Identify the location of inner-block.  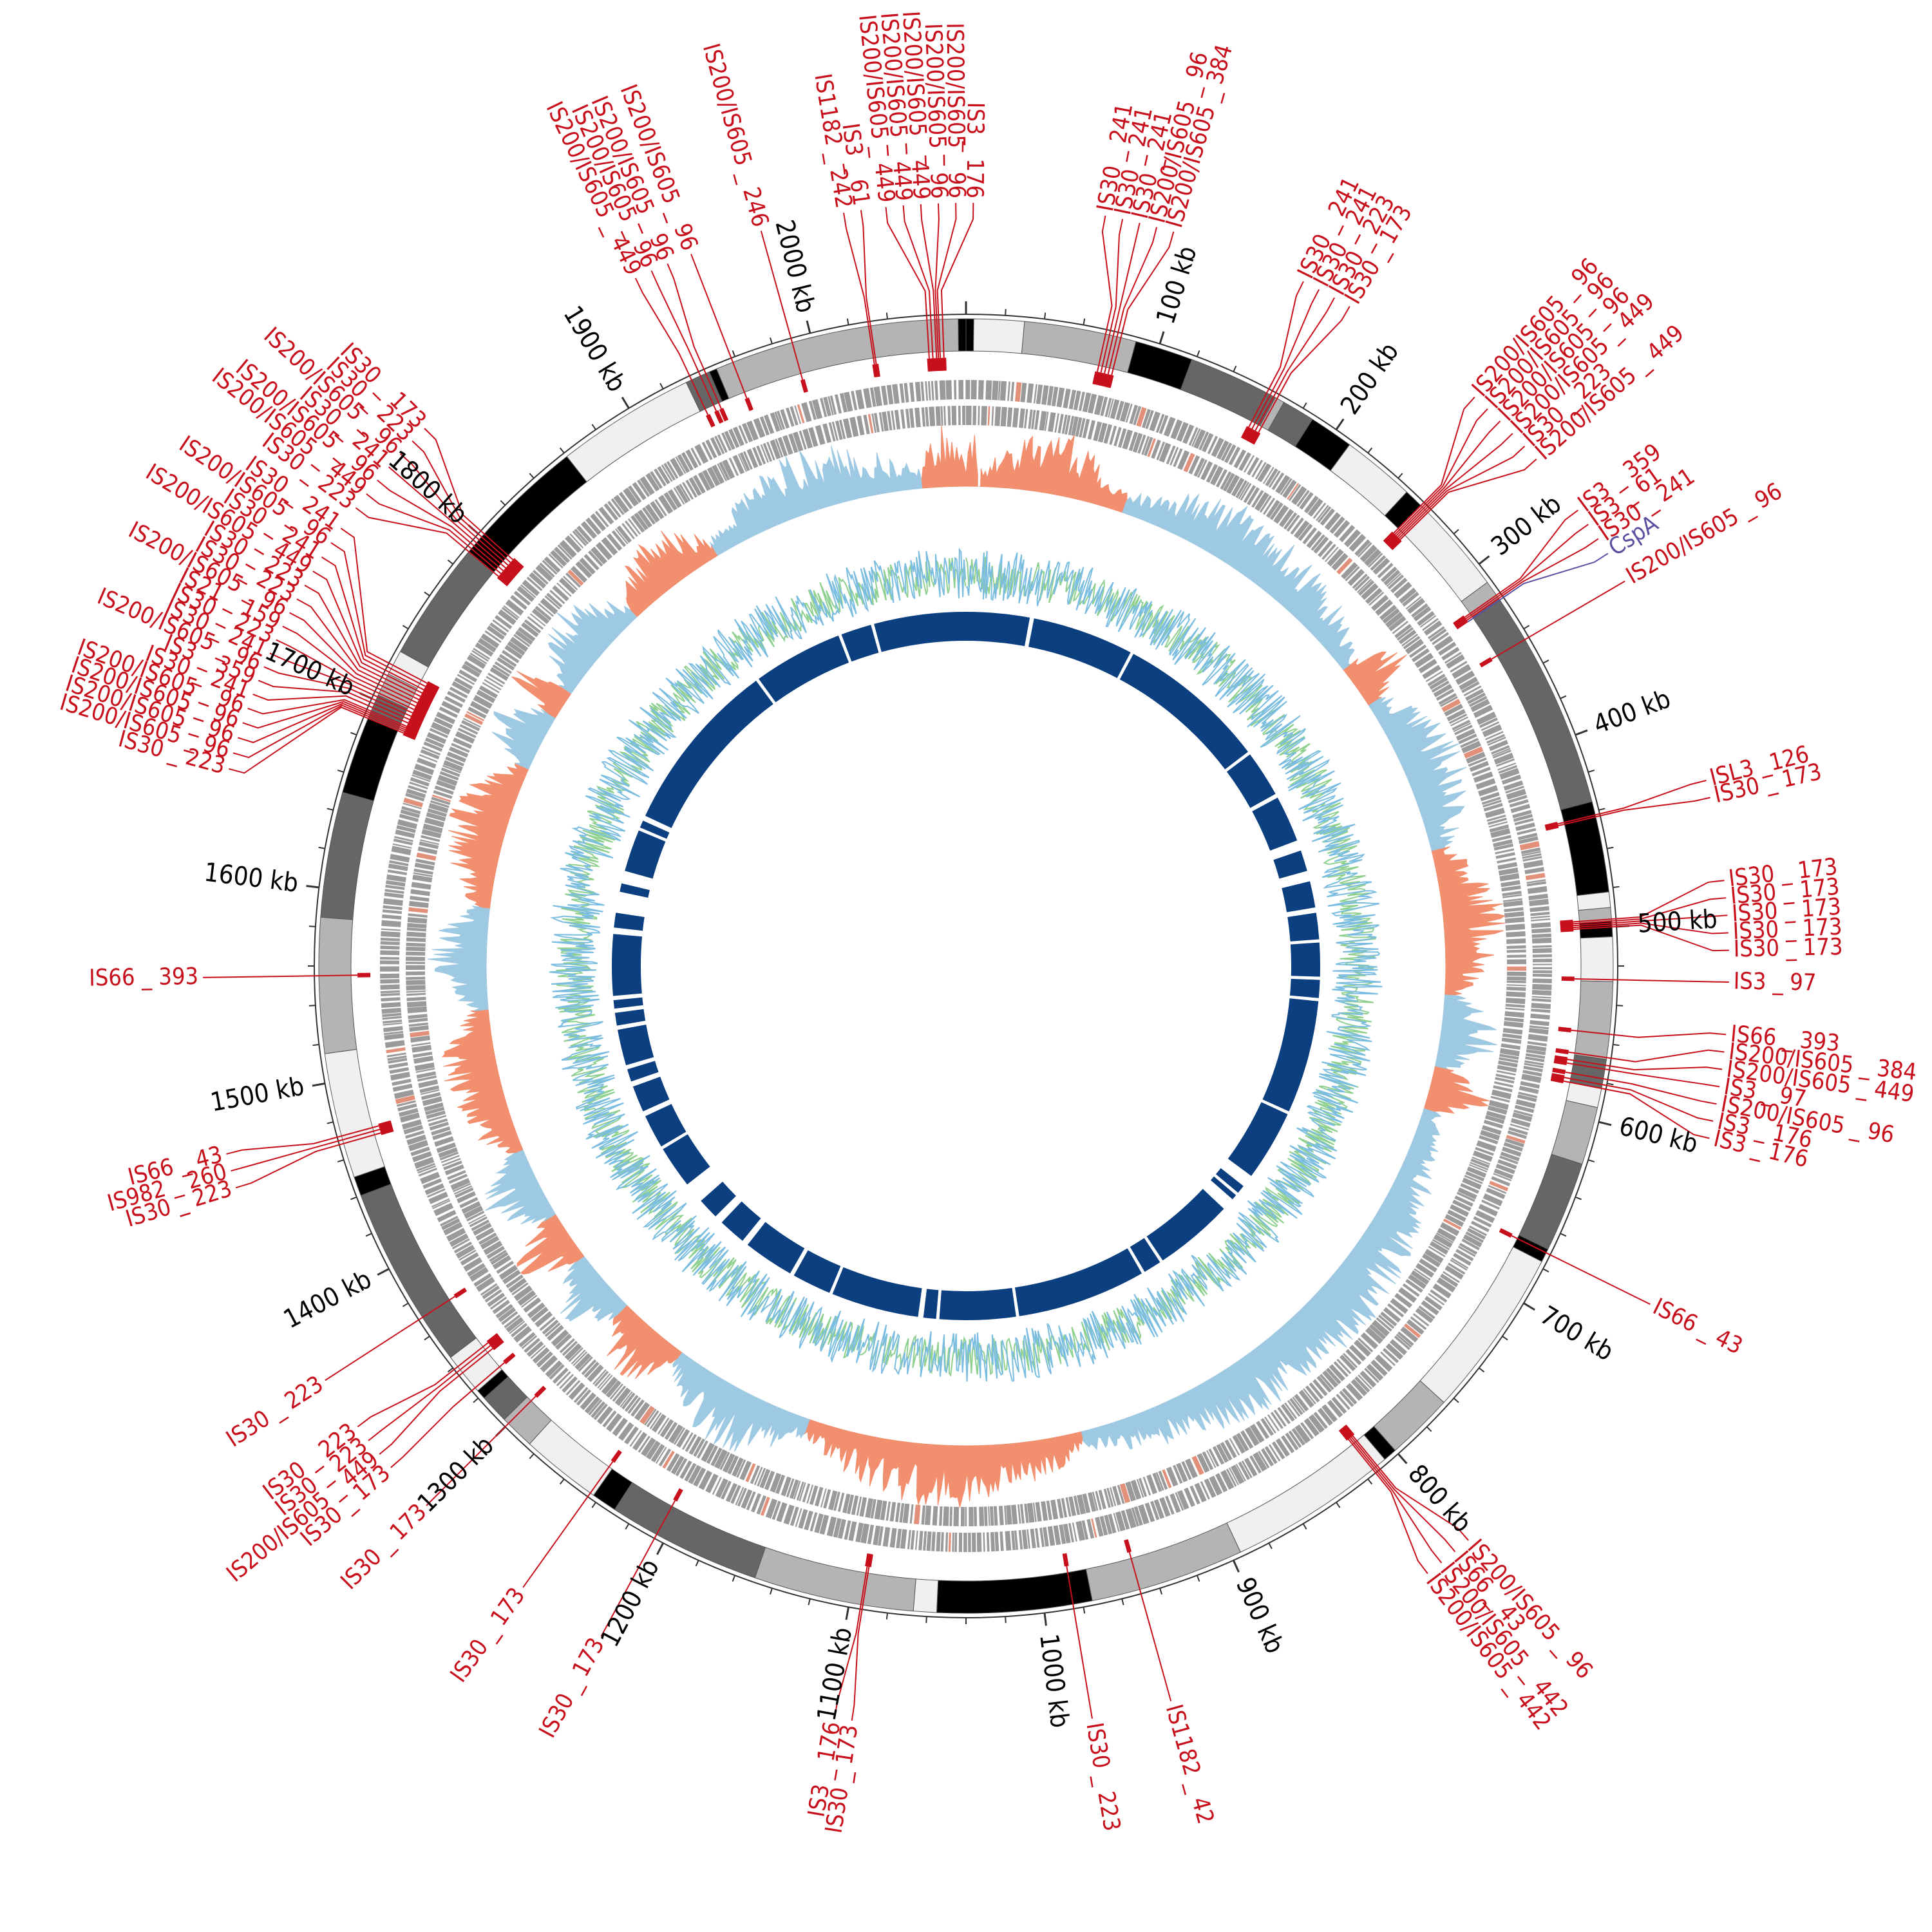
(645, 854).